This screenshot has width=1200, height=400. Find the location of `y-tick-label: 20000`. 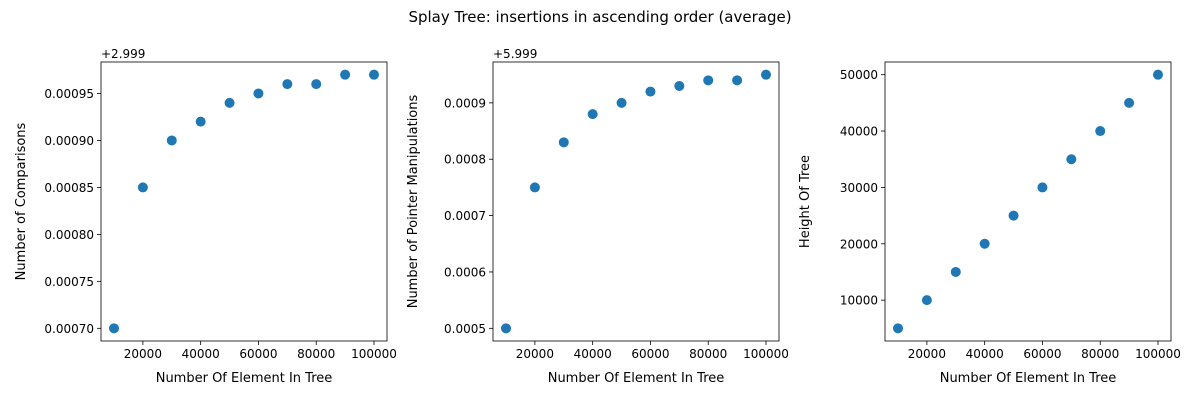

y-tick-label: 20000 is located at coordinates (859, 244).